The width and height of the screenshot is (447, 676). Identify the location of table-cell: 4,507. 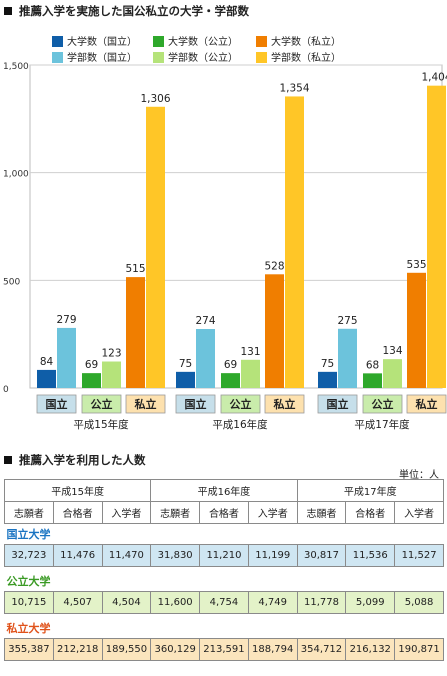
(77, 602).